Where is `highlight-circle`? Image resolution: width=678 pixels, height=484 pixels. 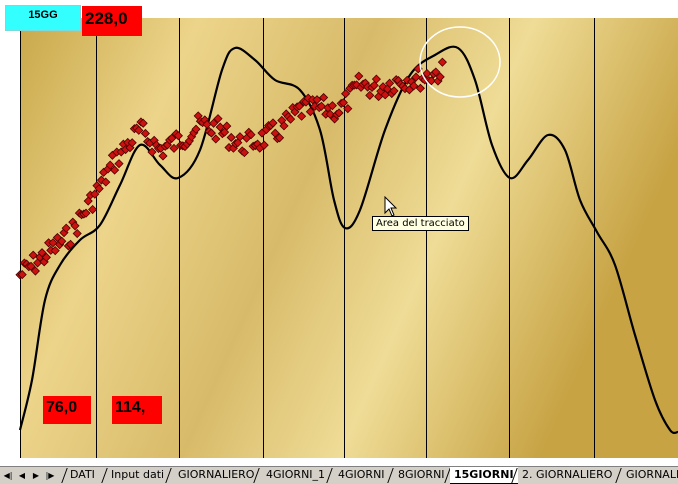 highlight-circle is located at coordinates (460, 62).